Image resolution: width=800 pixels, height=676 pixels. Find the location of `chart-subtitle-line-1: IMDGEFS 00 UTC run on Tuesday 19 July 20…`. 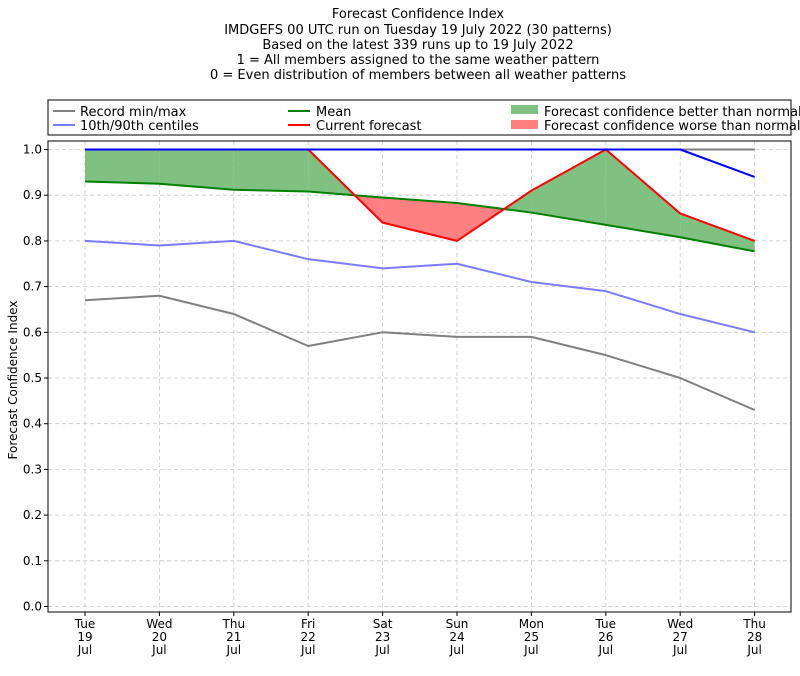

chart-subtitle-line-1: IMDGEFS 00 UTC run on Tuesday 19 July 20… is located at coordinates (418, 30).